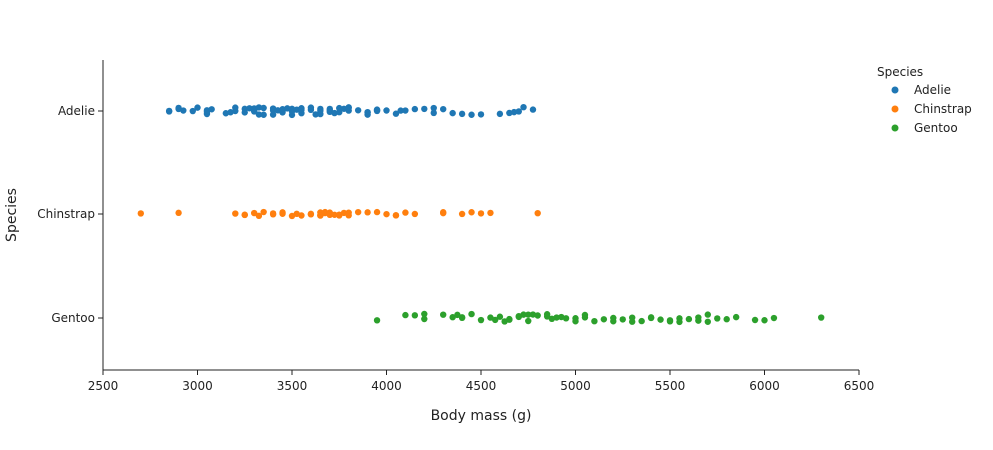 The image size is (993, 450). I want to click on legend: Species Adelie Chinstrap Gentoo, so click(924, 100).